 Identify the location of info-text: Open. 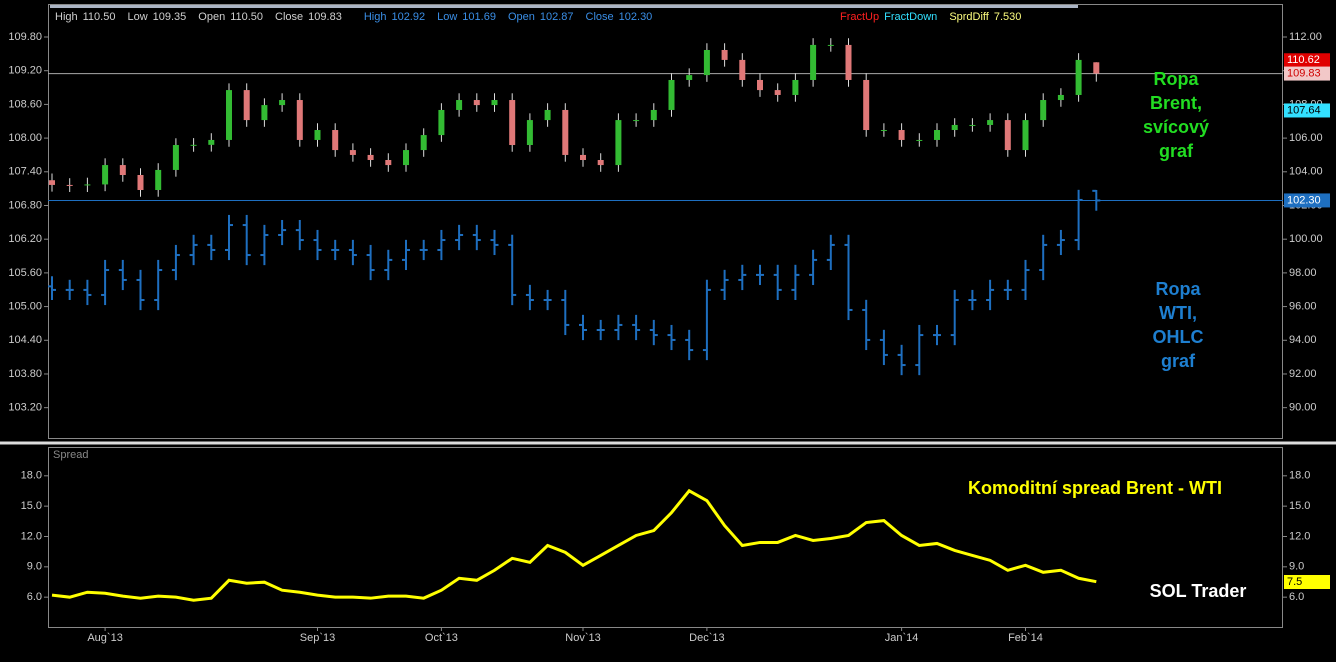
(521, 17).